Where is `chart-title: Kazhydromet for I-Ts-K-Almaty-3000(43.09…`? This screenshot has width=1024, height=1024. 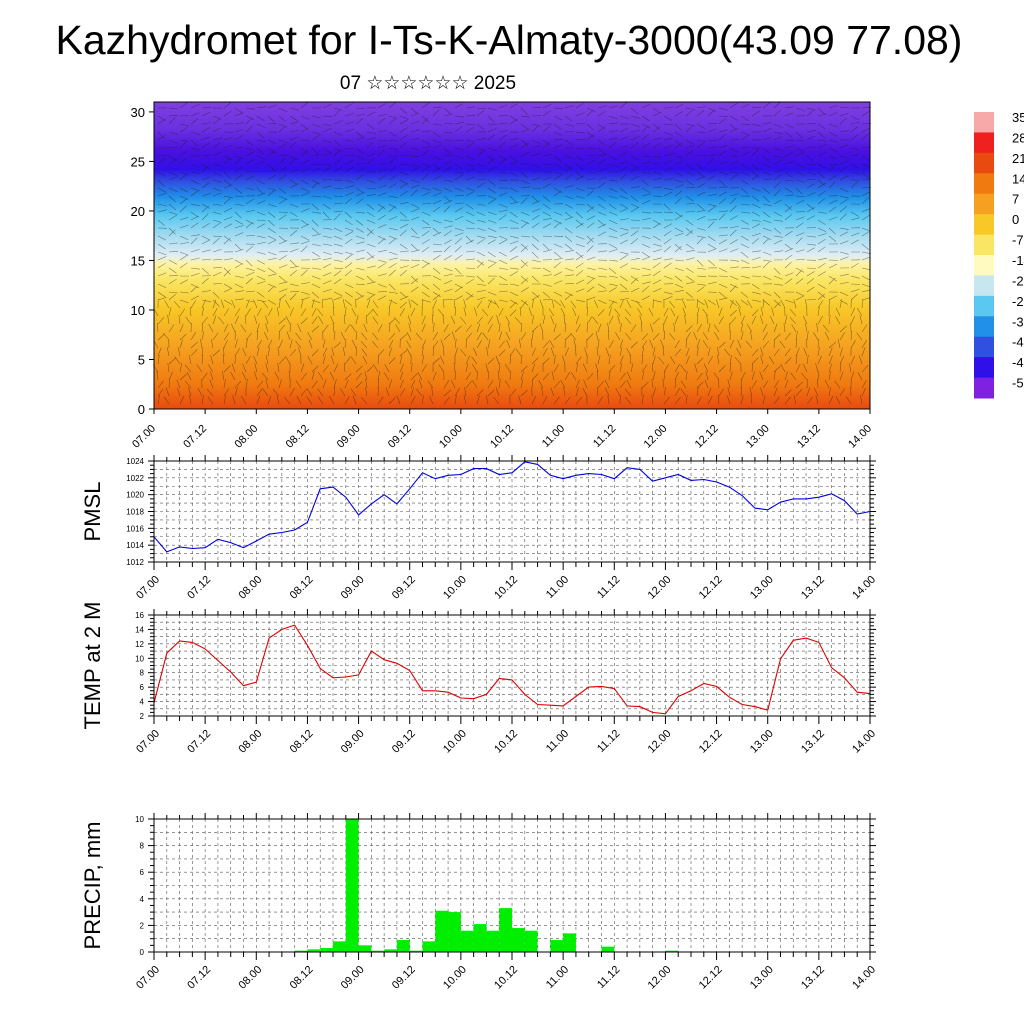 chart-title: Kazhydromet for I-Ts-K-Almaty-3000(43.09… is located at coordinates (509, 40).